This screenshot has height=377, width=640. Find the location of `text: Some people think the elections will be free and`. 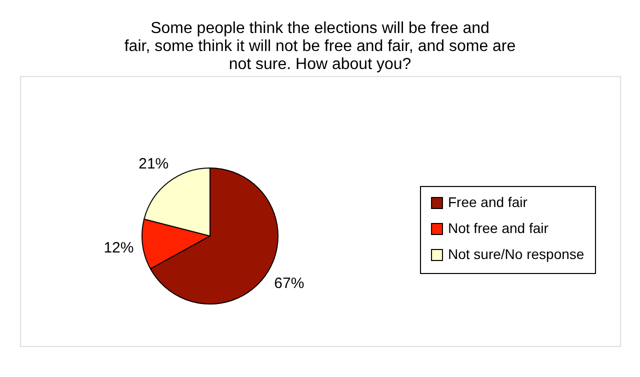

text: Some people think the elections will be free and is located at coordinates (320, 28).